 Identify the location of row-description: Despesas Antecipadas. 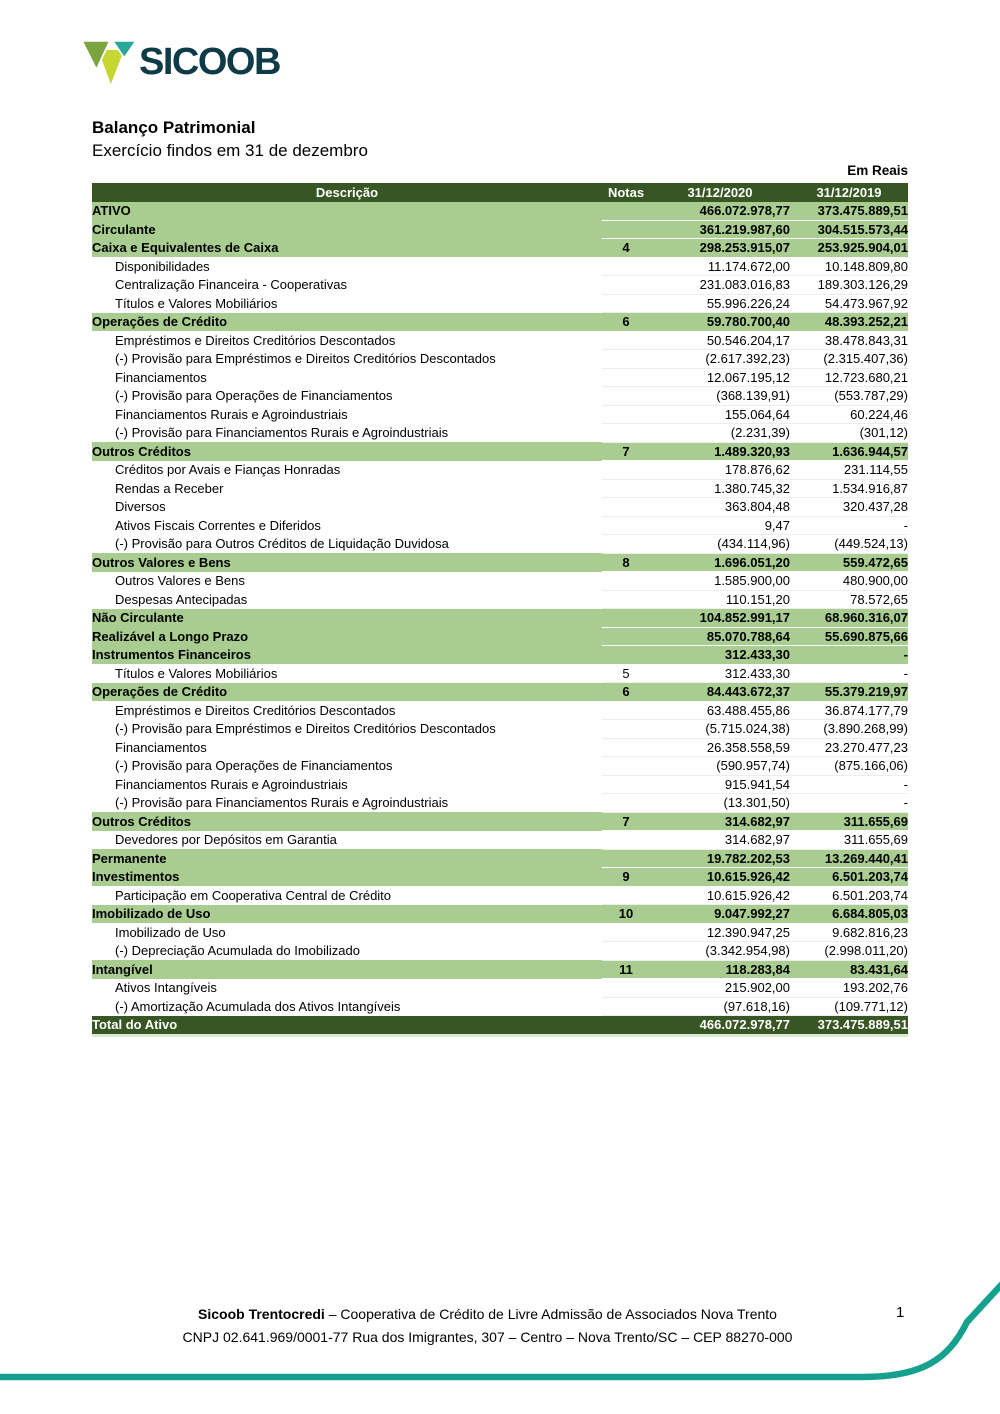
(347, 599).